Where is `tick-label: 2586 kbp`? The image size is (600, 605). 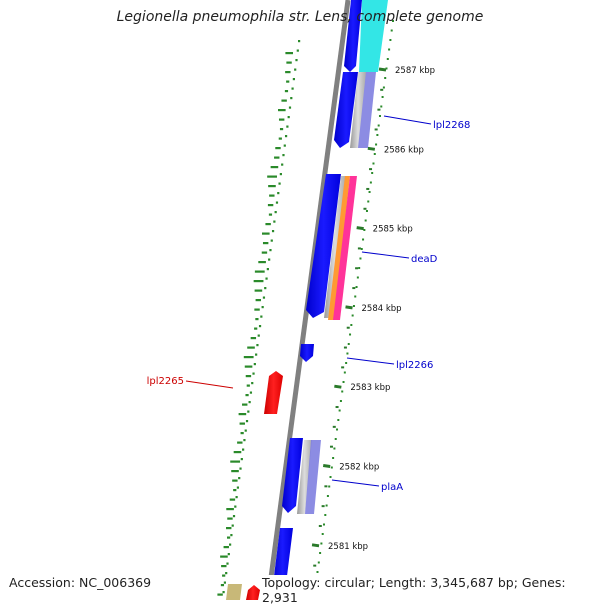 tick-label: 2586 kbp is located at coordinates (404, 150).